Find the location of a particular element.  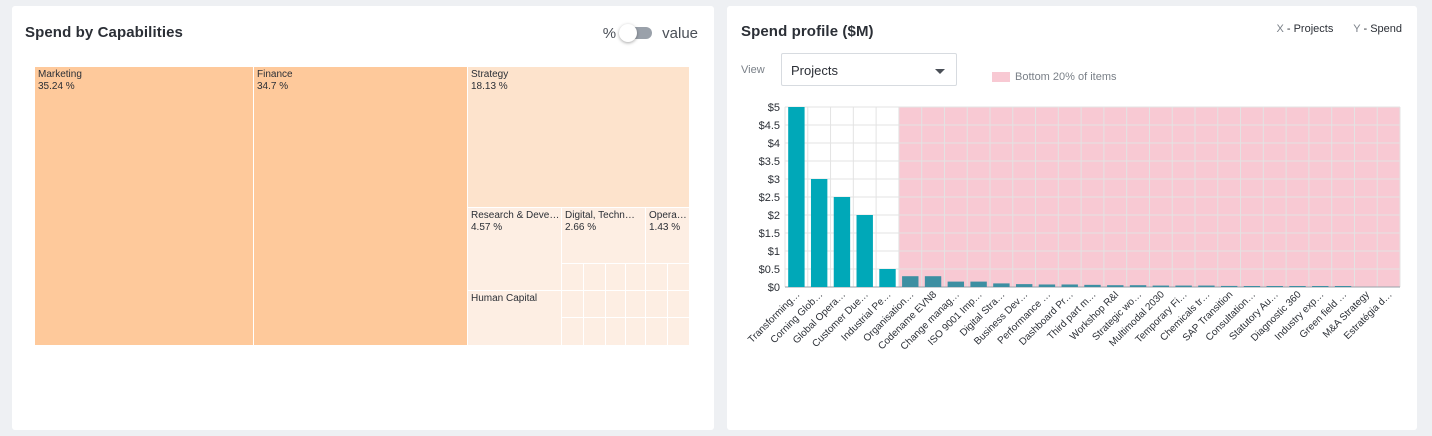

y-tick-label: $0.5 is located at coordinates (769, 270).